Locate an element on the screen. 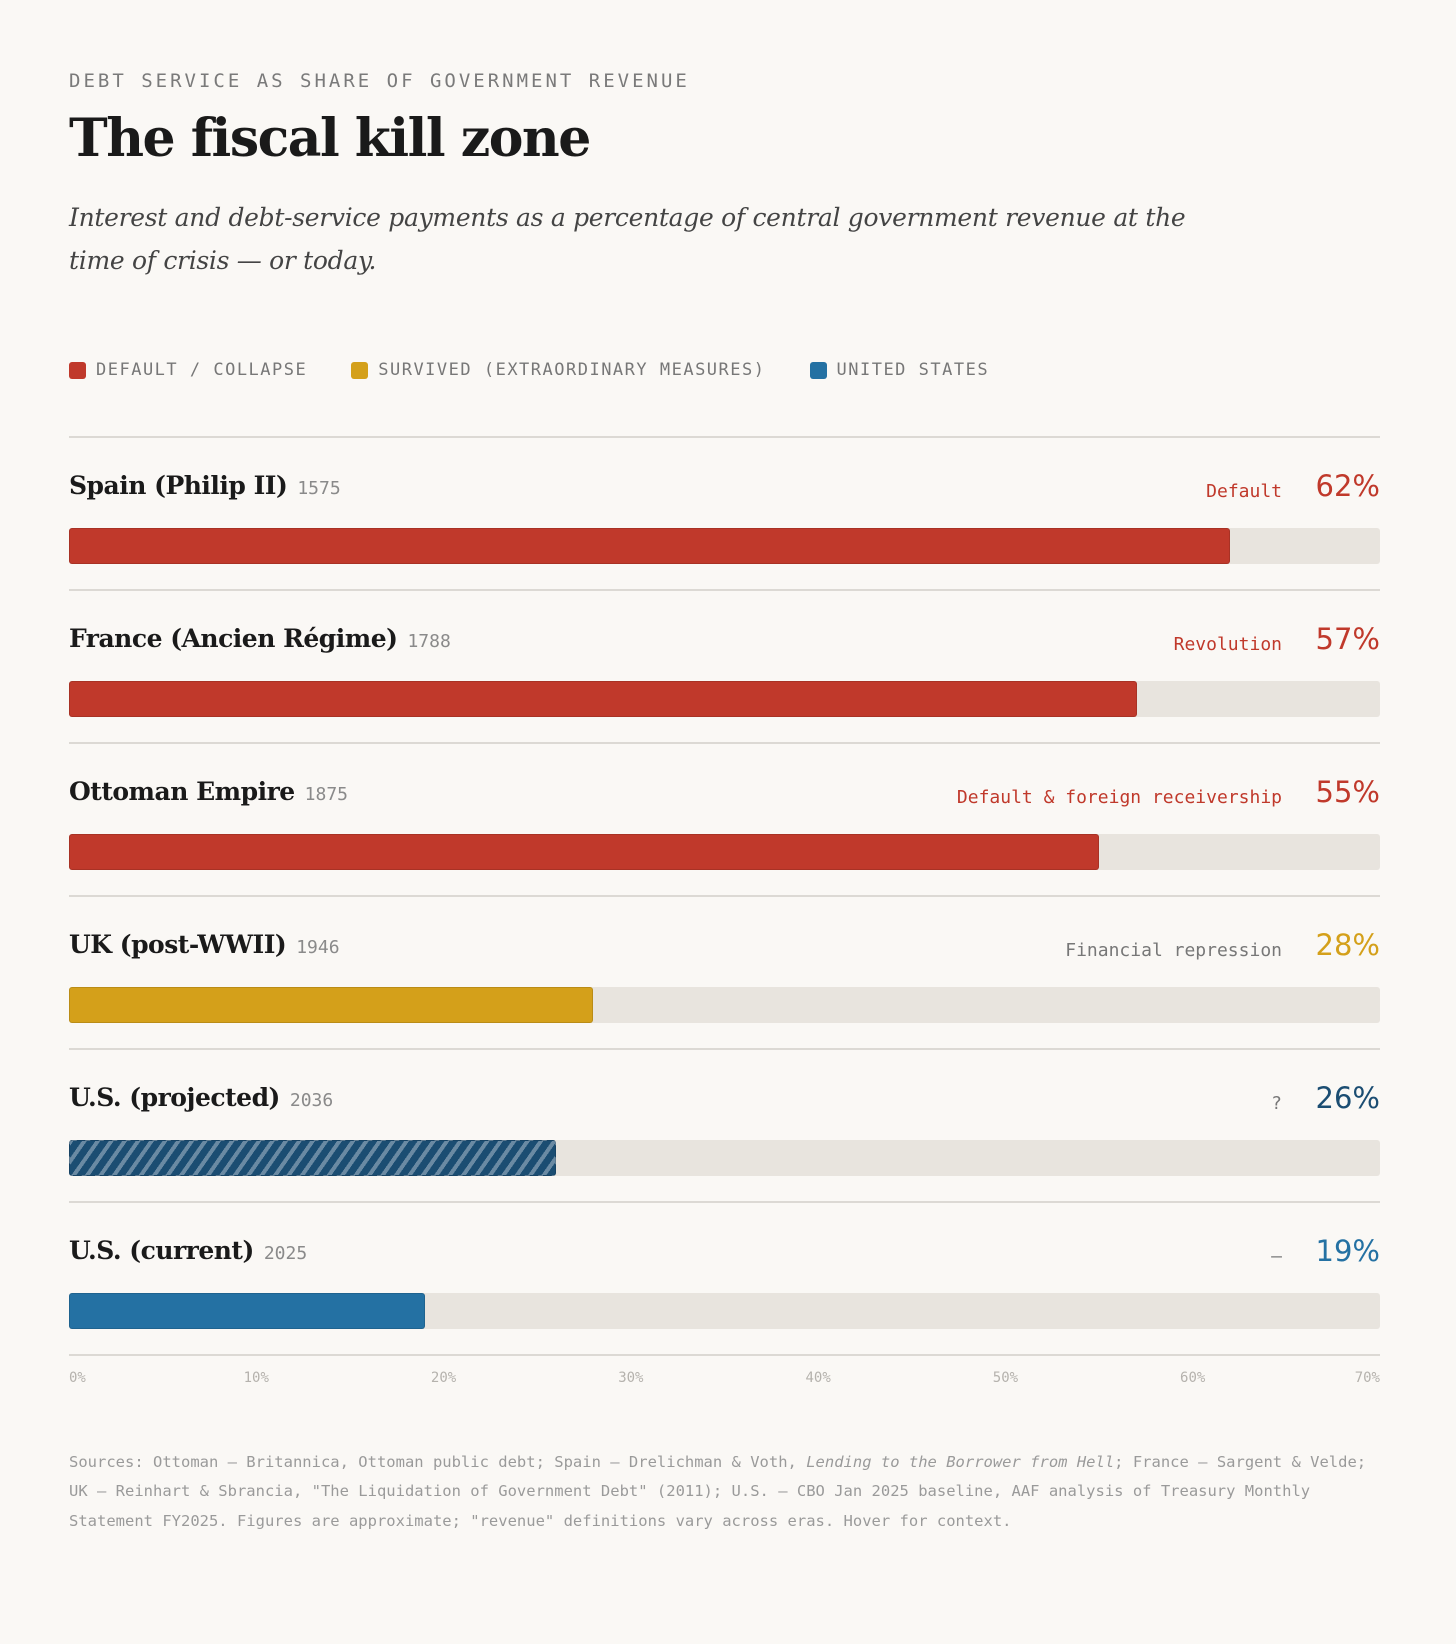  legend-label: SURVIVED (EXTRAORDINARY MEASURES) is located at coordinates (572, 370).